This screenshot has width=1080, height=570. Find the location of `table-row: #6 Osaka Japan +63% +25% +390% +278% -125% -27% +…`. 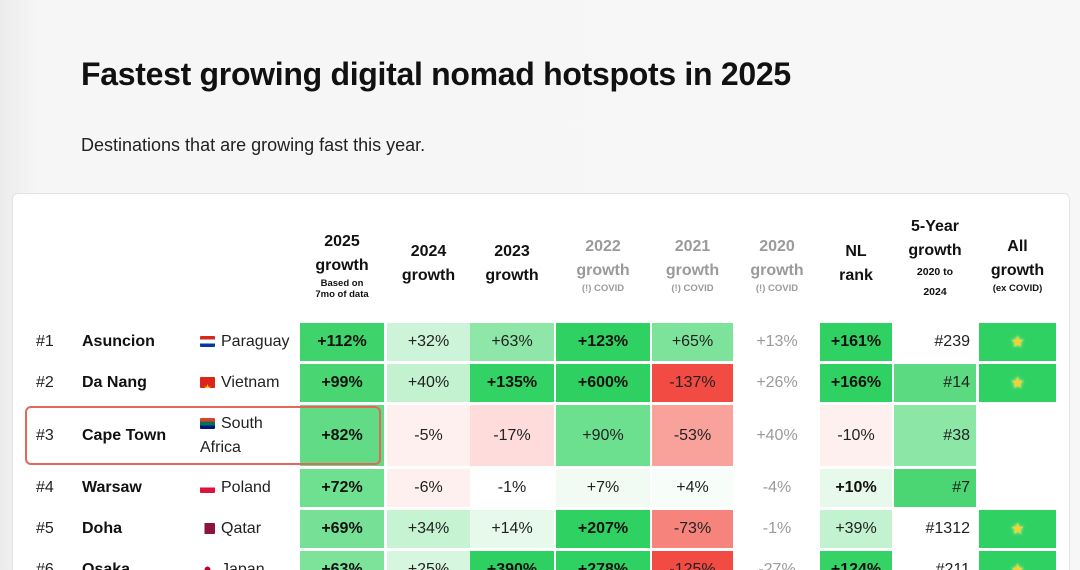

table-row: #6 Osaka Japan +63% +25% +390% +278% -125% -27% +… is located at coordinates (540, 560).